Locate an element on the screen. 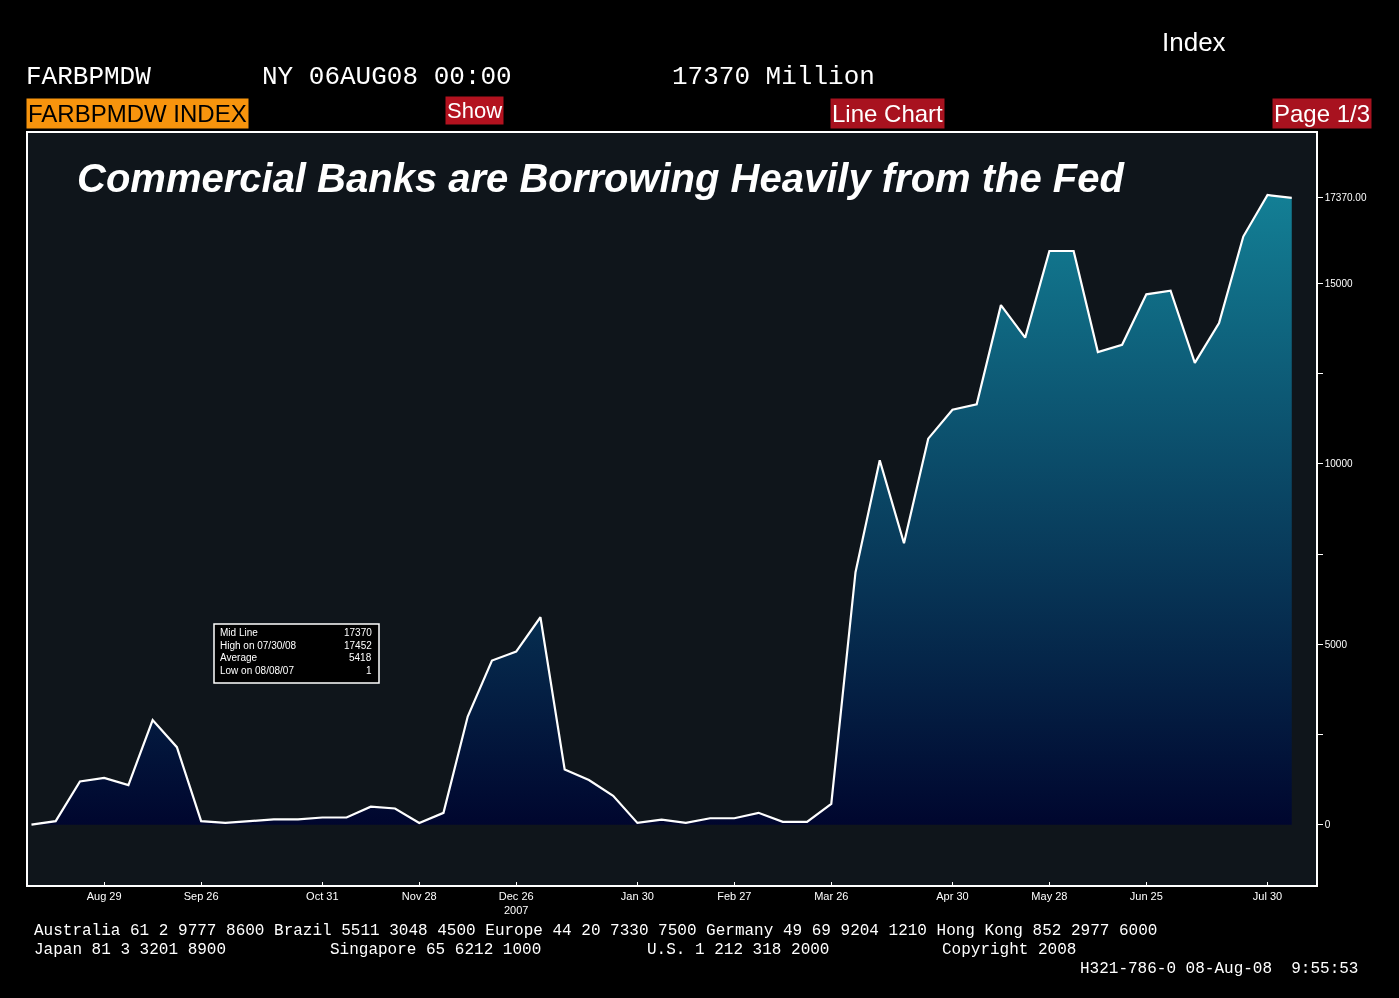  annotation: 17370 is located at coordinates (358, 632).